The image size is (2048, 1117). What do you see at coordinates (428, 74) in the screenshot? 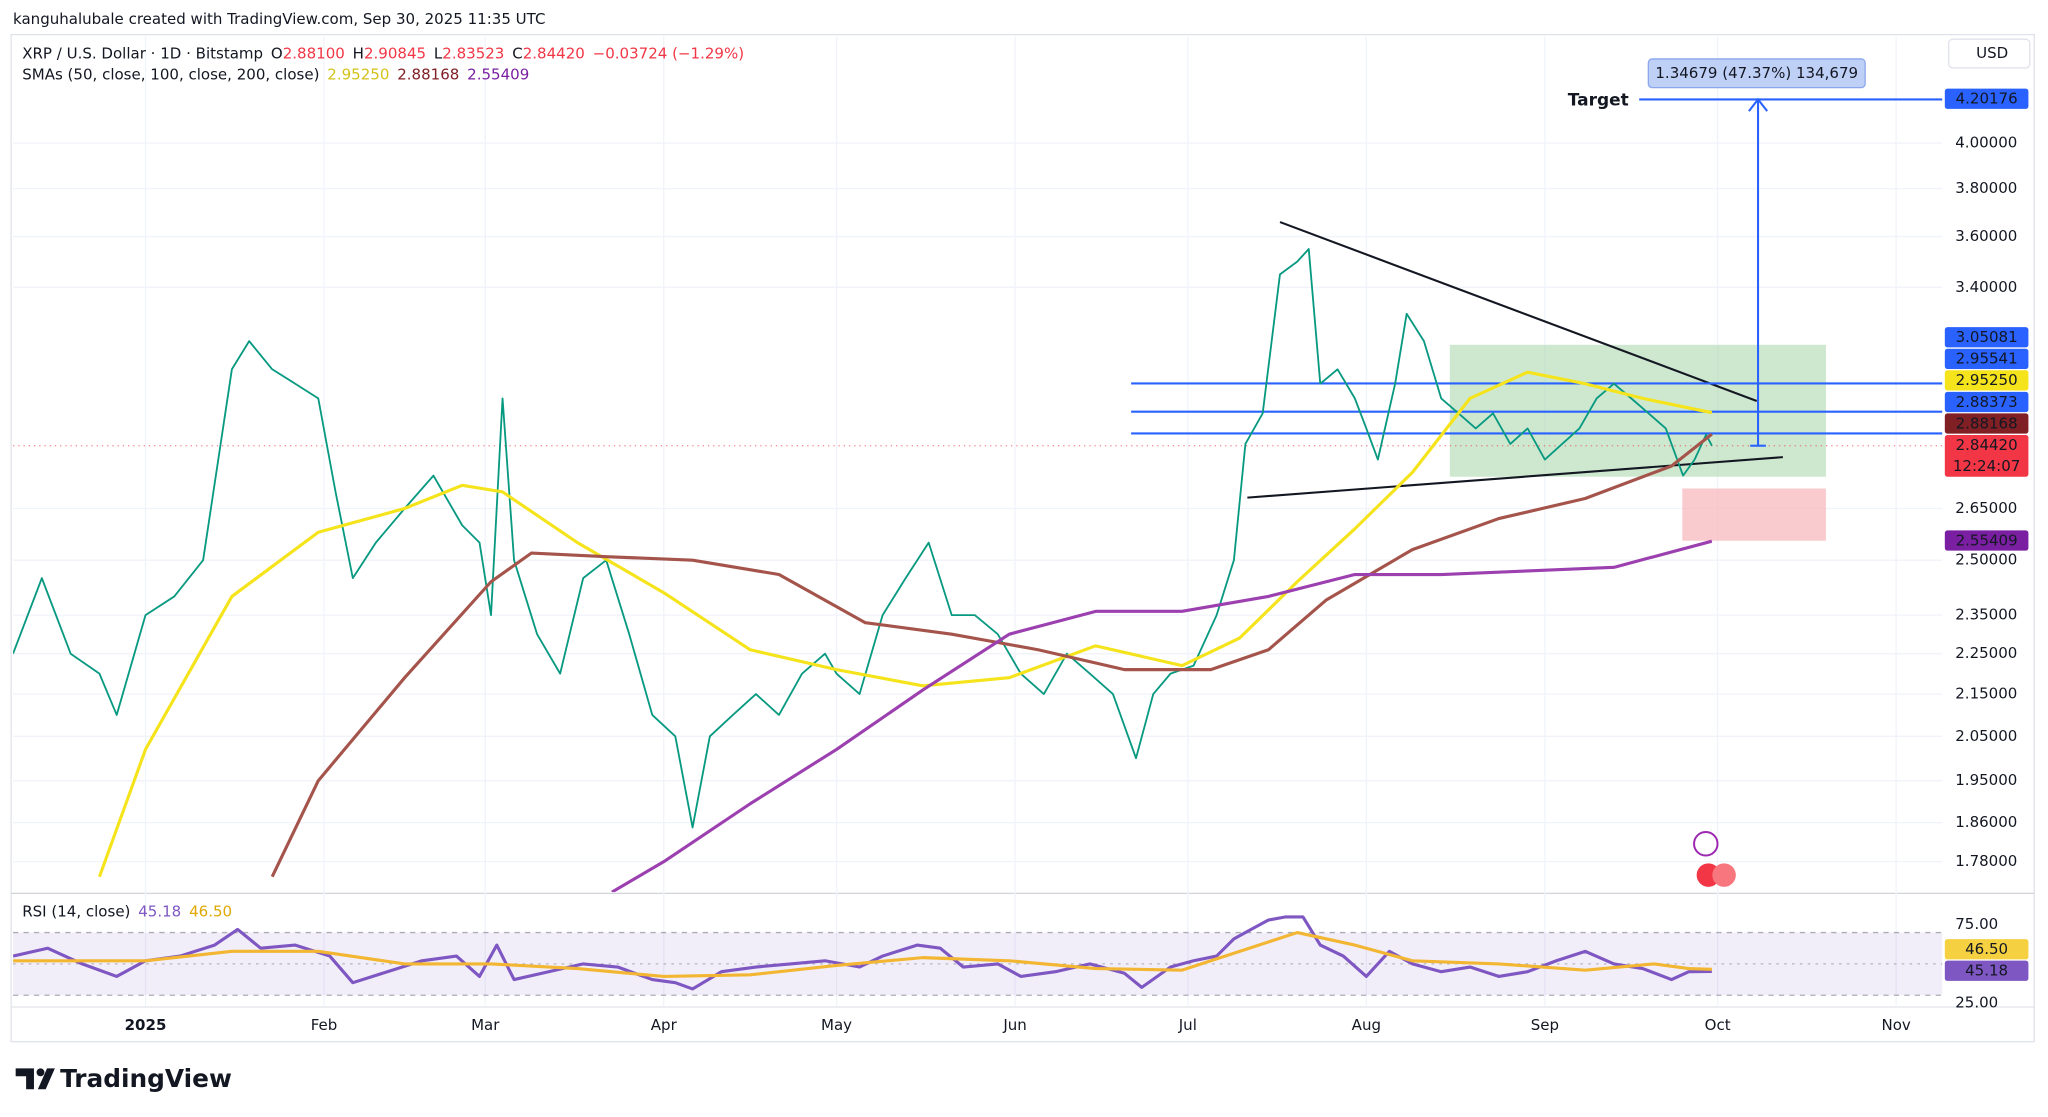
I see `sma-value: 2.88168` at bounding box center [428, 74].